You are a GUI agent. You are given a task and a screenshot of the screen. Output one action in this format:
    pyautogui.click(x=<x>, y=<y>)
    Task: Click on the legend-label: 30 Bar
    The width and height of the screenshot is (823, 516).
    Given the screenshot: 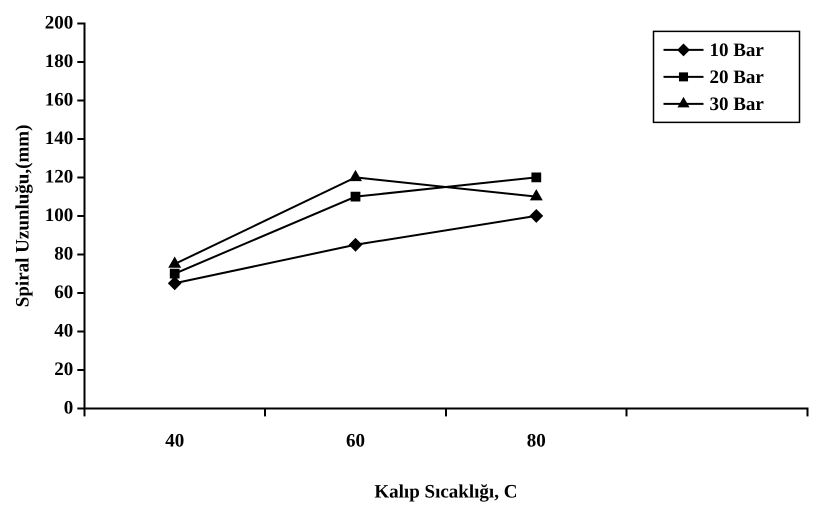 What is the action you would take?
    pyautogui.click(x=737, y=104)
    